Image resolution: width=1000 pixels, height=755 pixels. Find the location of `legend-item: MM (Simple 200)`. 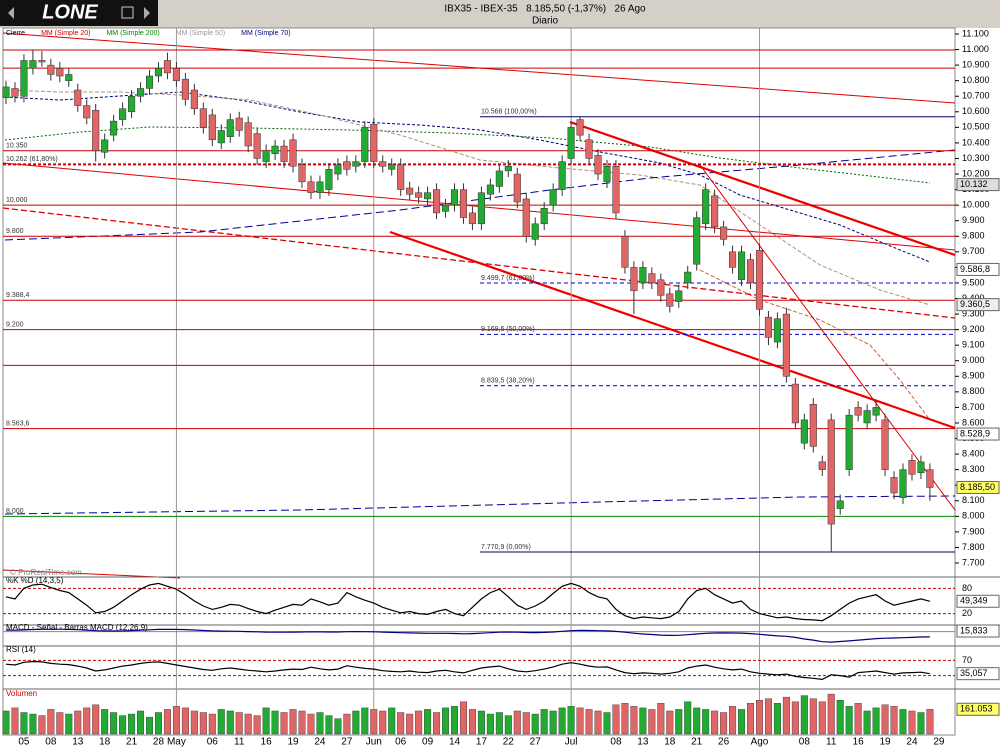

legend-item: MM (Simple 200) is located at coordinates (132, 33).